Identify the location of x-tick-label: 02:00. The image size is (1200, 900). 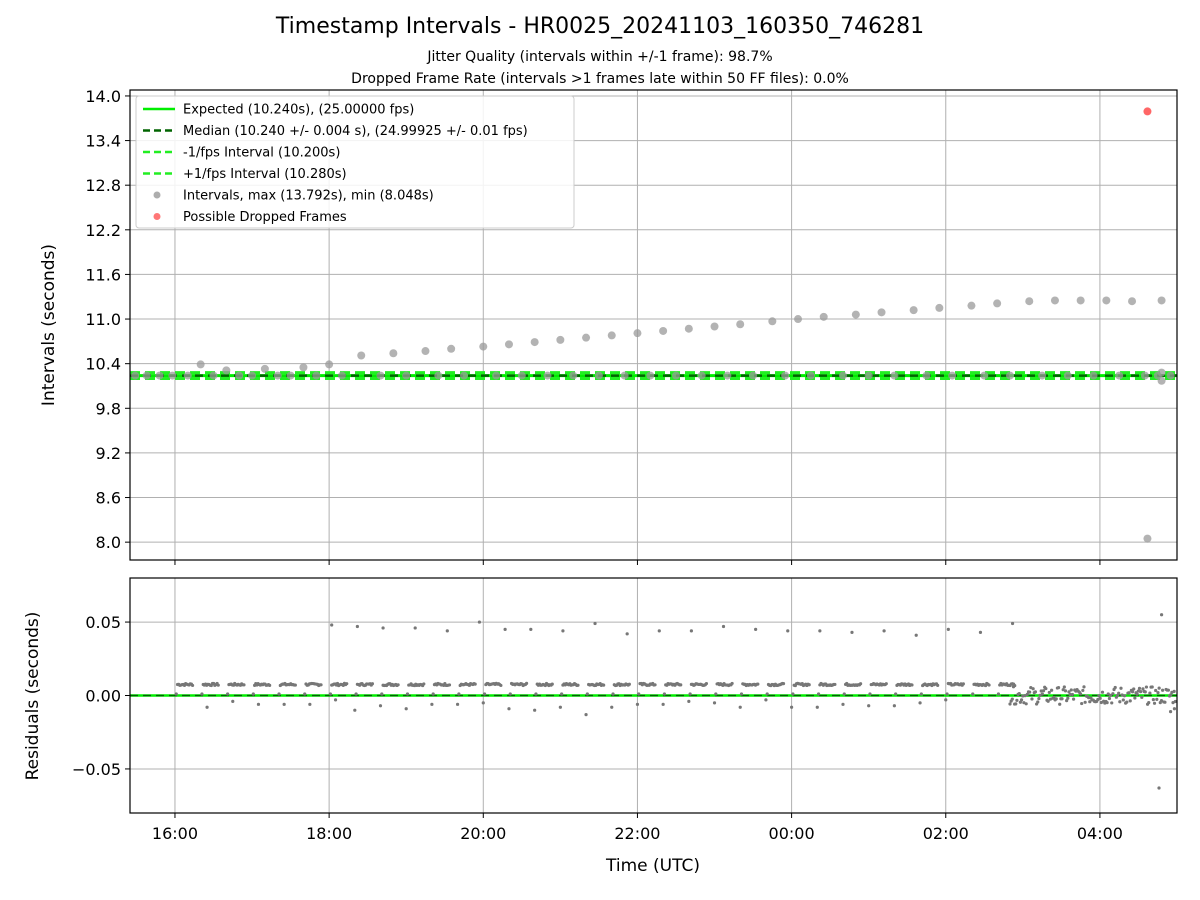
(946, 833).